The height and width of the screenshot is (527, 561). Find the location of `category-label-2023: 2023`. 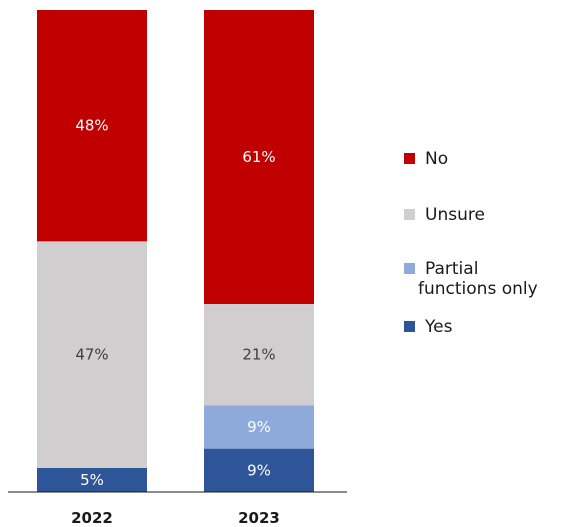

category-label-2023: 2023 is located at coordinates (259, 518).